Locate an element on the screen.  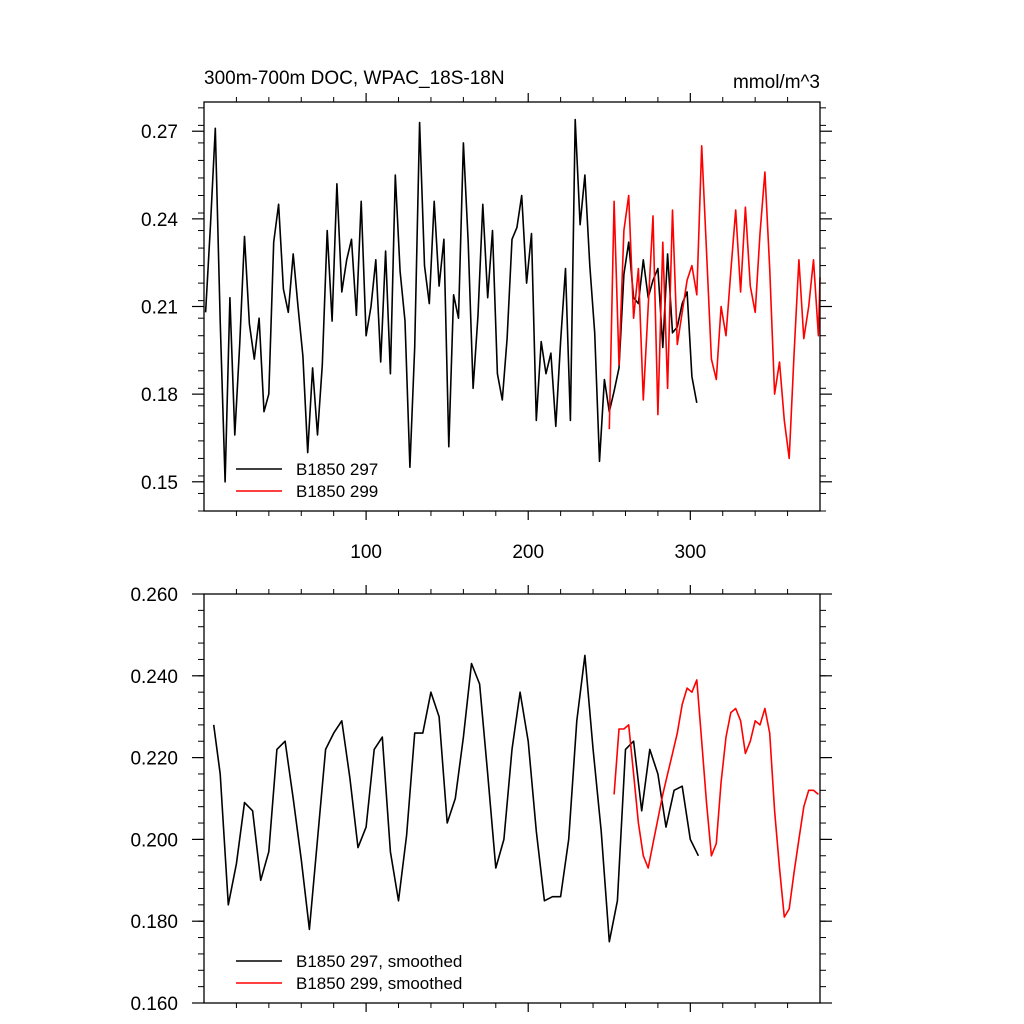
y-tick-label: 0.200 is located at coordinates (154, 840).